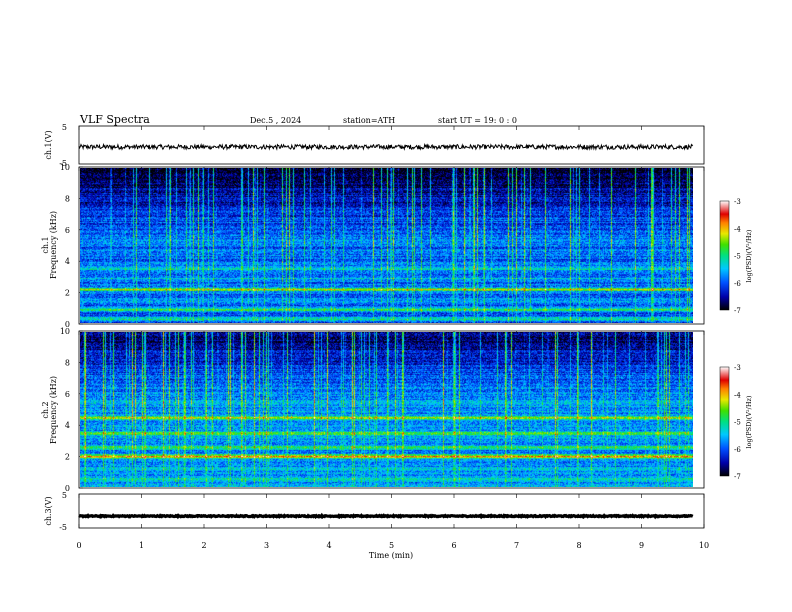  What do you see at coordinates (65, 331) in the screenshot?
I see `ch2-spectrogram-ytick: 10` at bounding box center [65, 331].